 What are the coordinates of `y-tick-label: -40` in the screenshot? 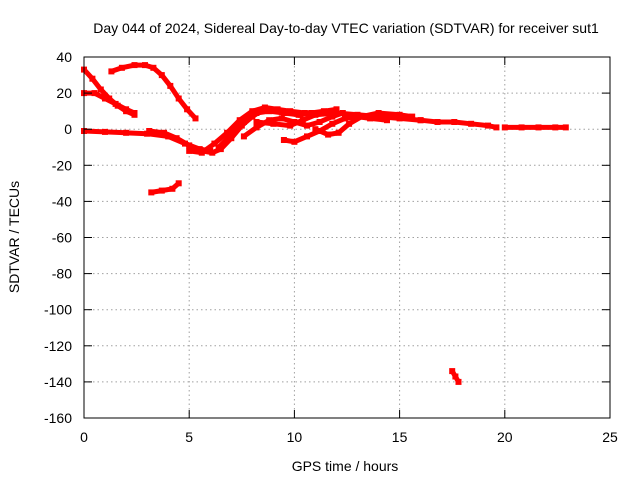 It's located at (62, 201).